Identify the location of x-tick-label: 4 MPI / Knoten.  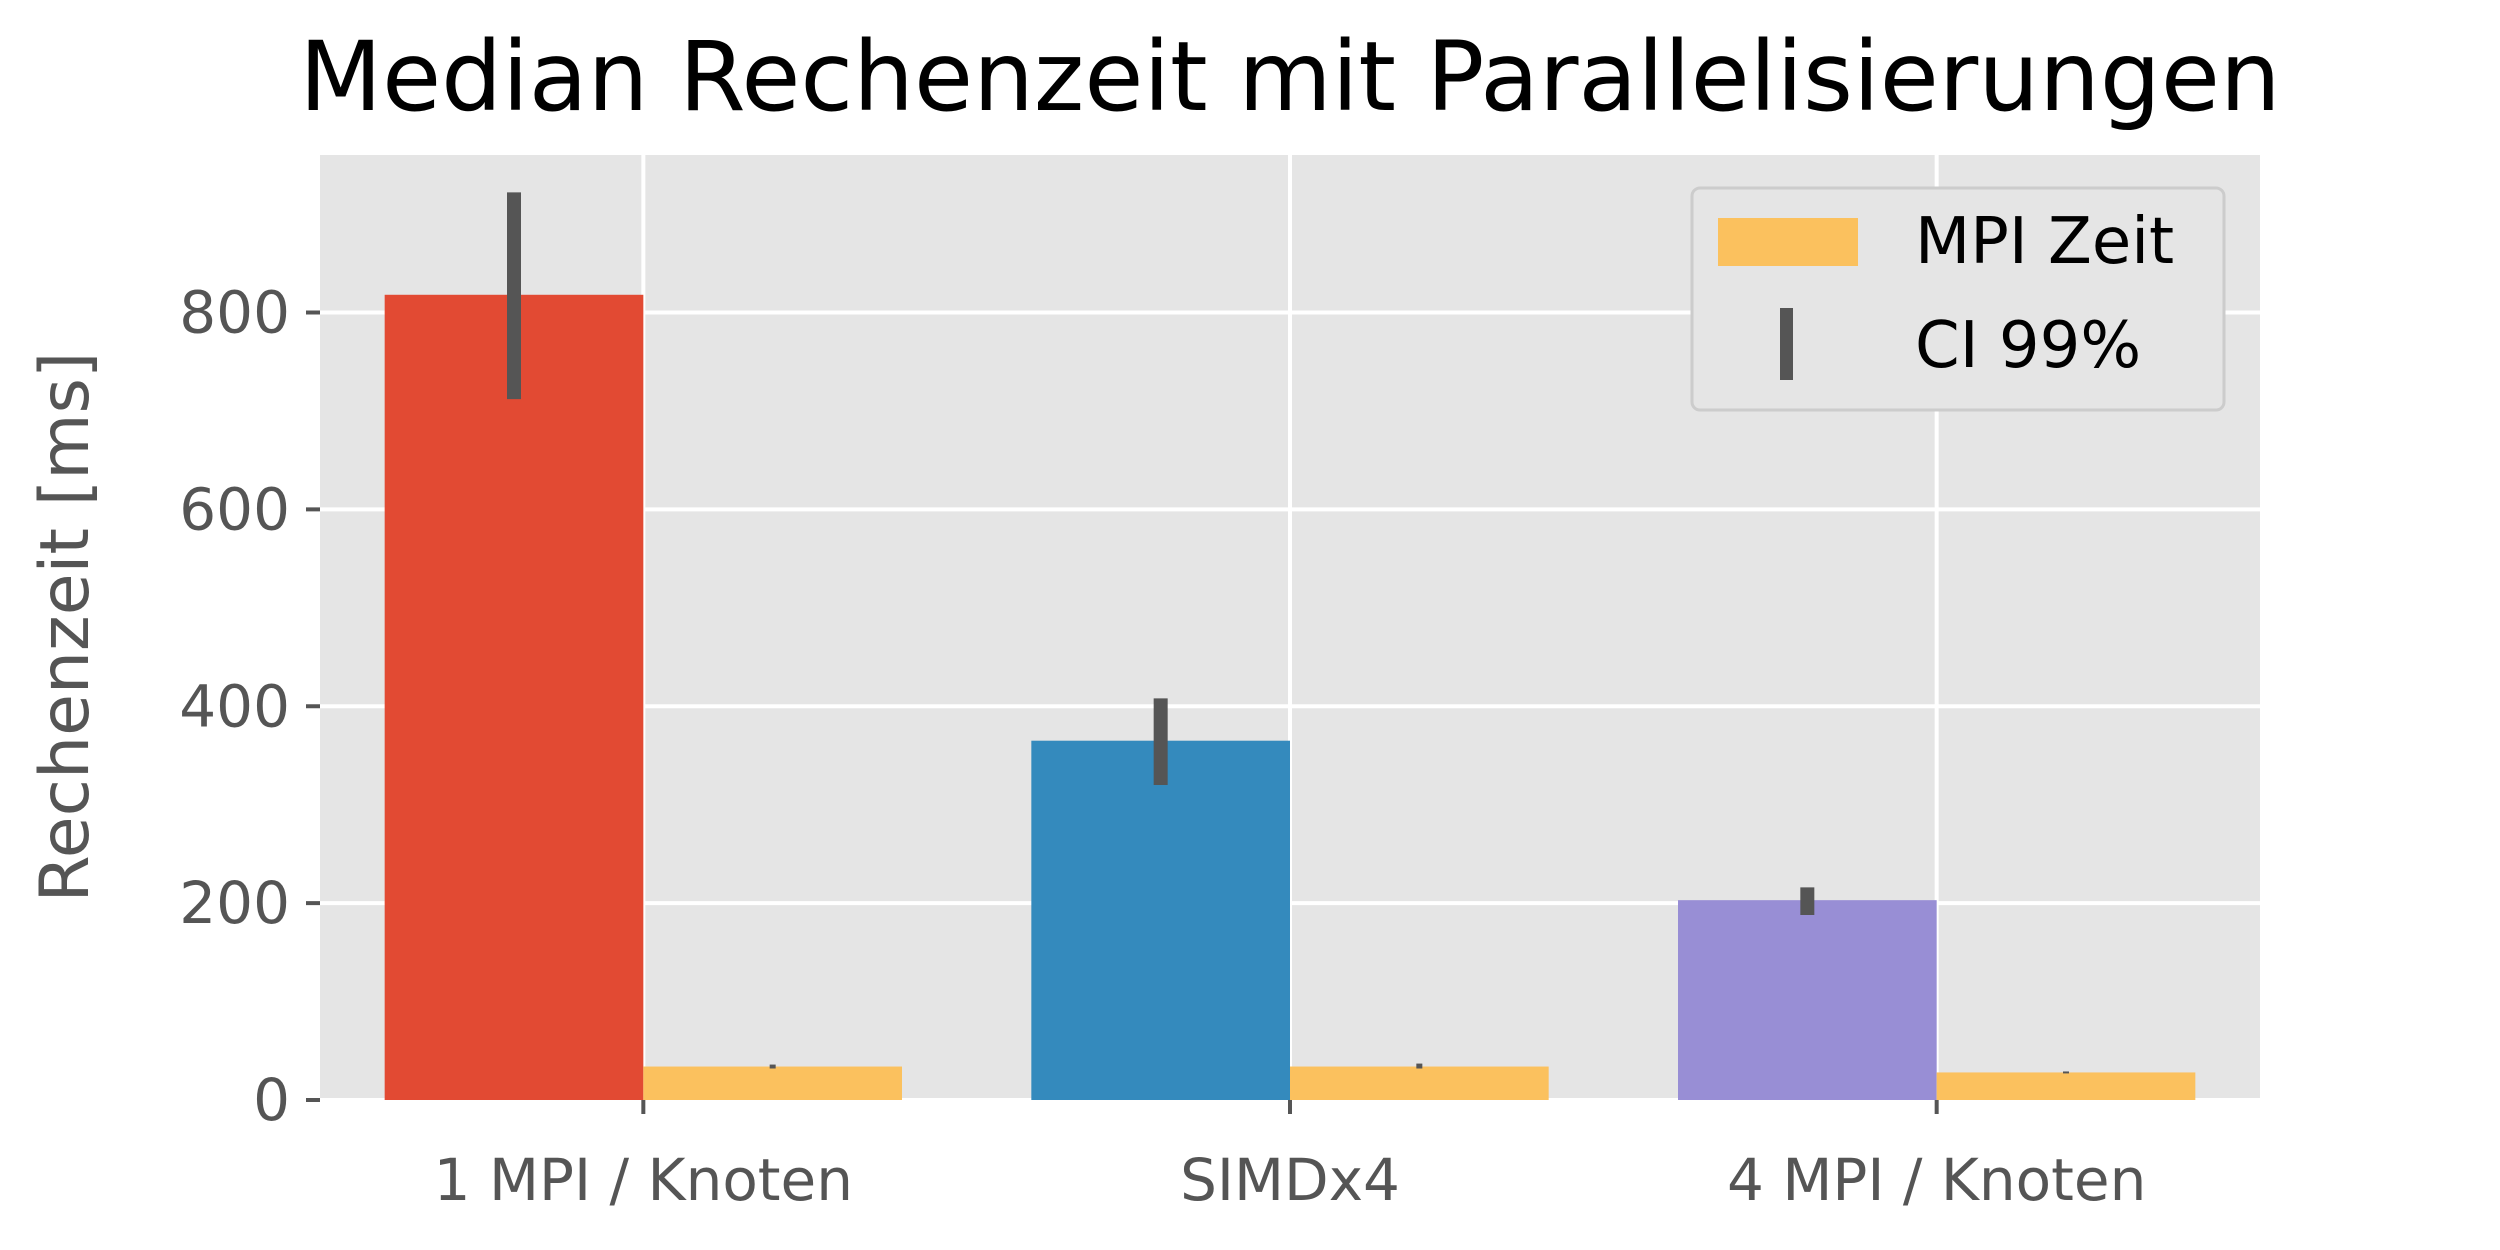
(1936, 1180).